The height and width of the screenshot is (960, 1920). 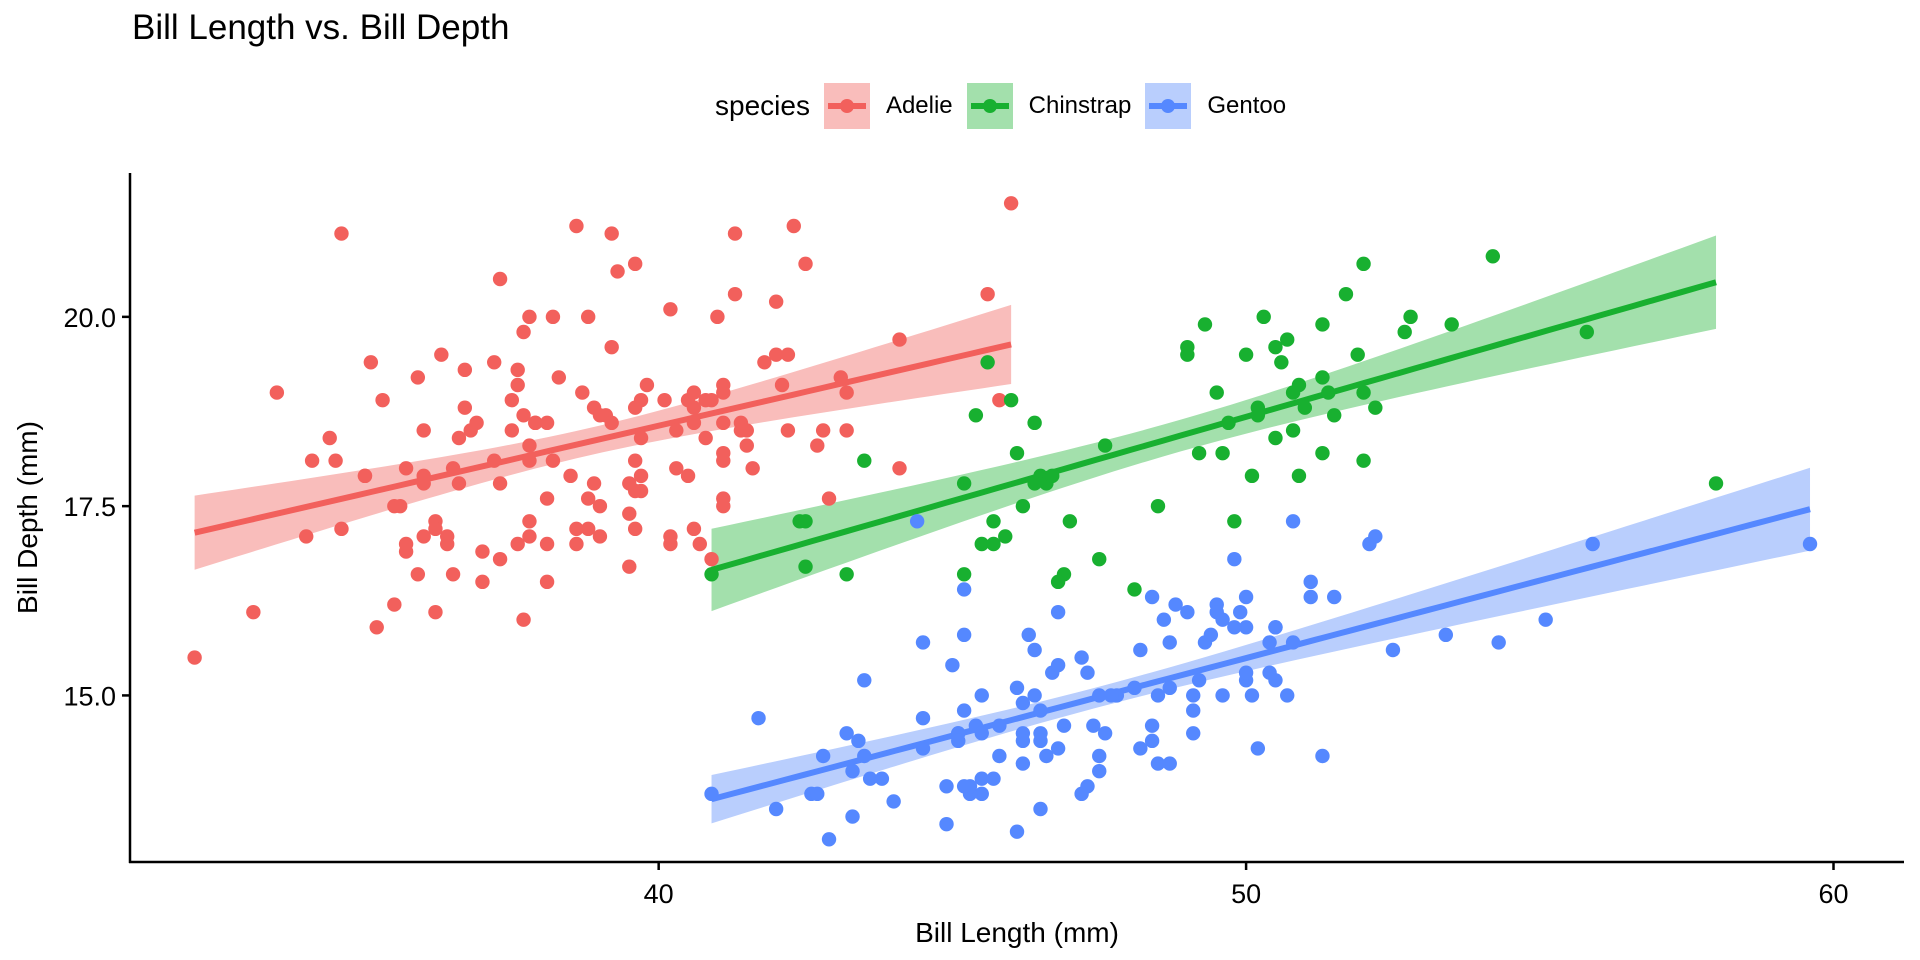 I want to click on x-tick-label: 50, so click(x=1246, y=894).